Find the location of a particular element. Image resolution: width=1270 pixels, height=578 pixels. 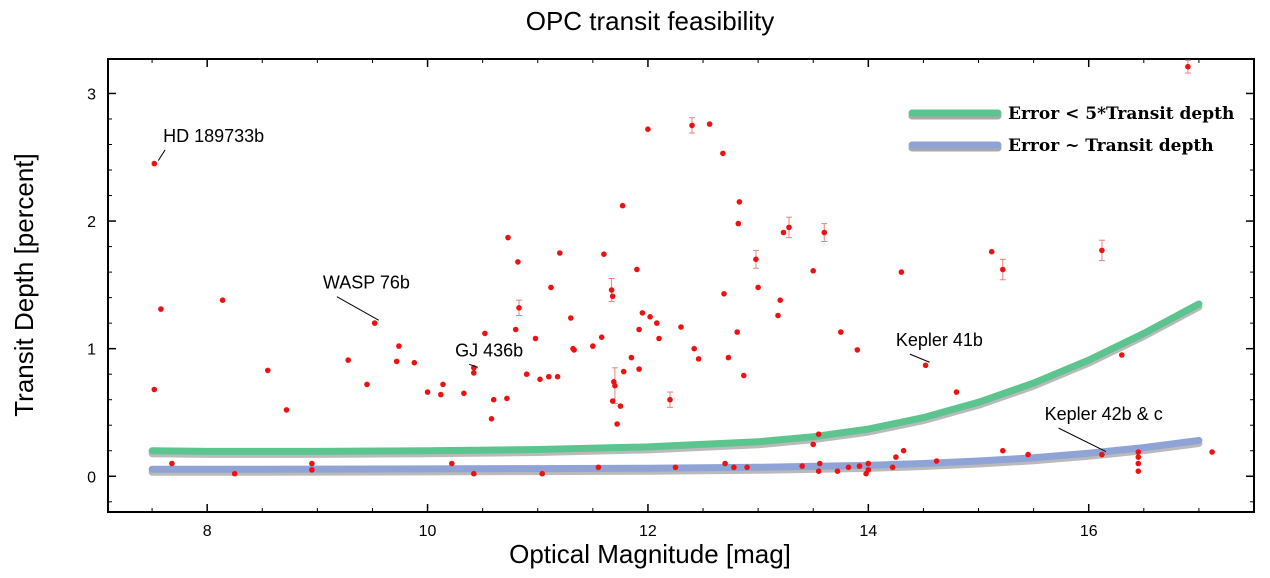

annotation-label-3: Kepler 41b is located at coordinates (939, 340).